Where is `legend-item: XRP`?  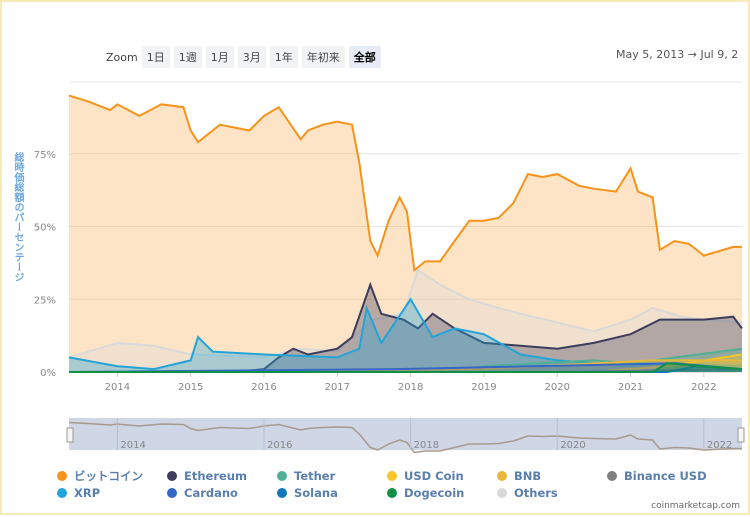 legend-item: XRP is located at coordinates (112, 493).